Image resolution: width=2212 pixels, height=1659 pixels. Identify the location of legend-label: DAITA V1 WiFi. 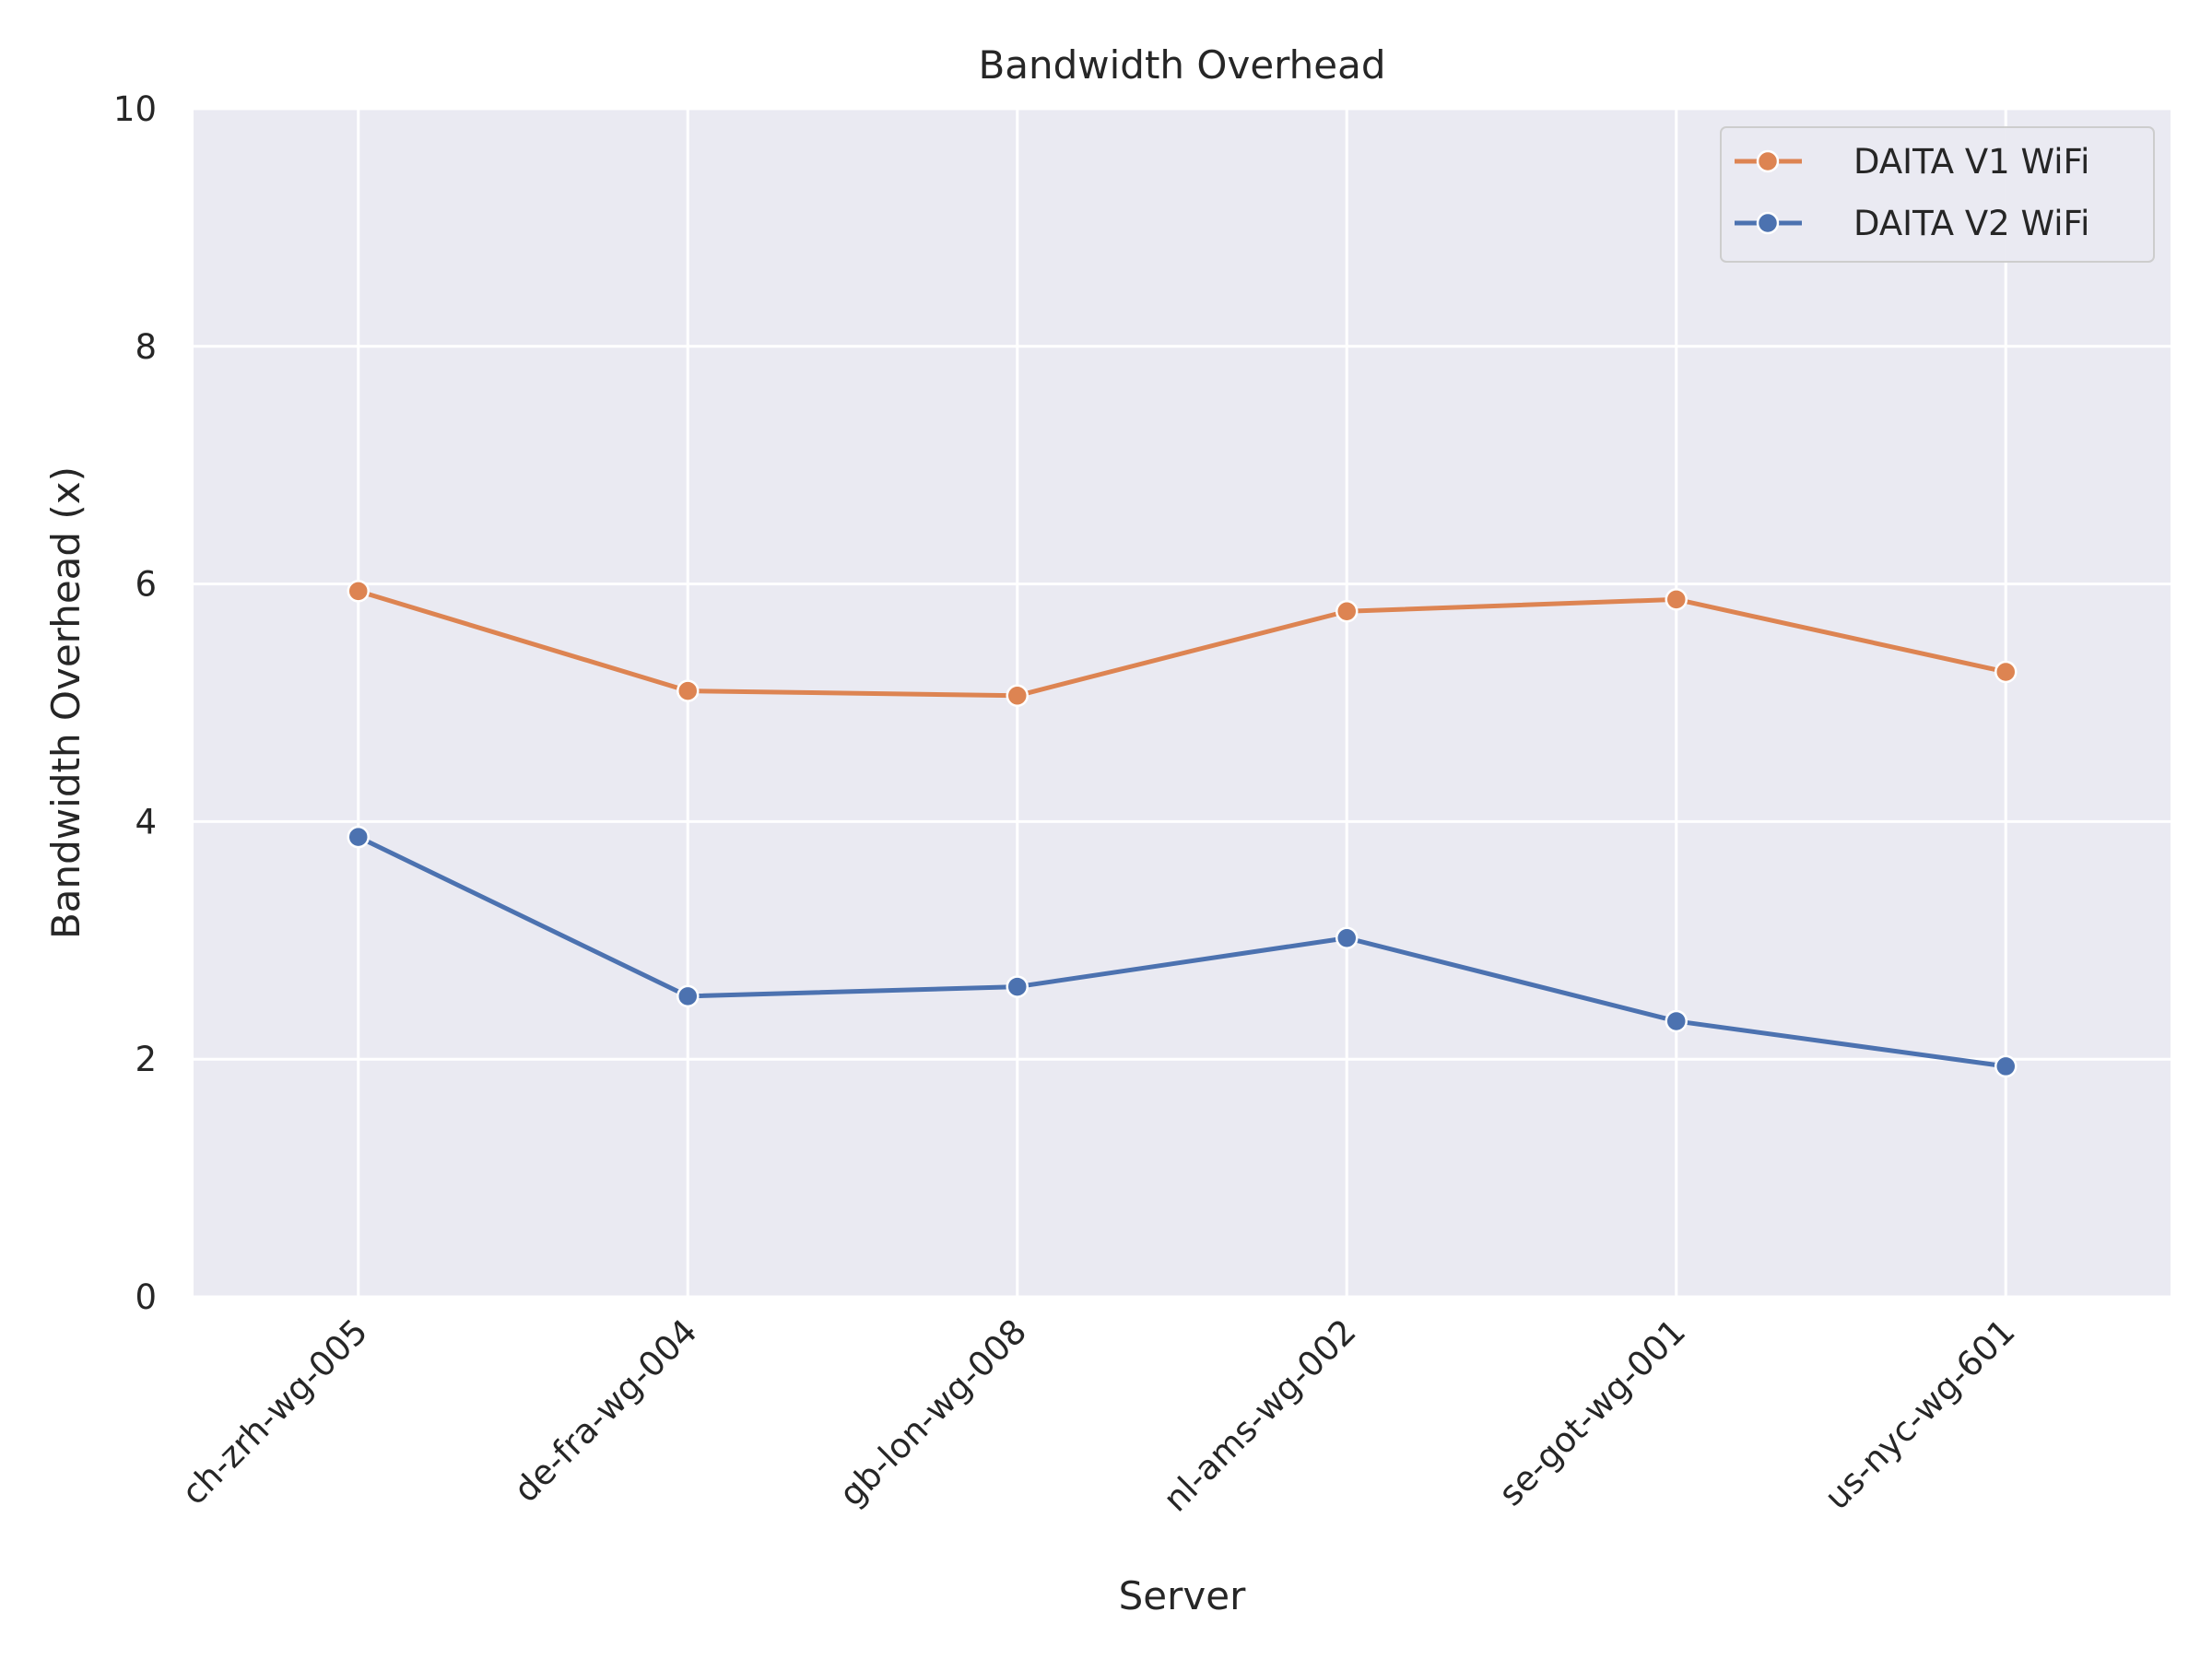
(1971, 162).